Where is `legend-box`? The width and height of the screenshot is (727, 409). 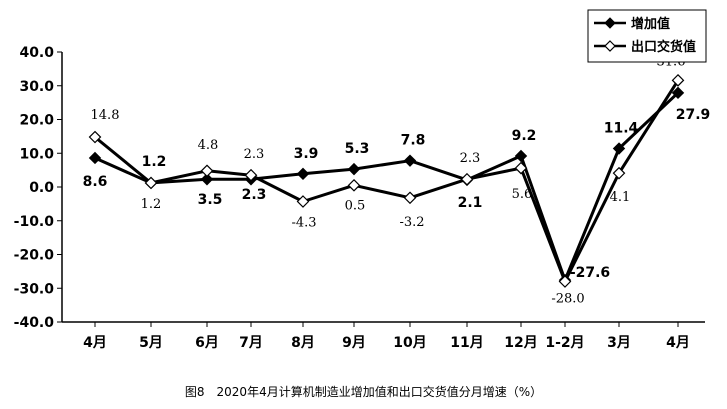
legend-box is located at coordinates (647, 36).